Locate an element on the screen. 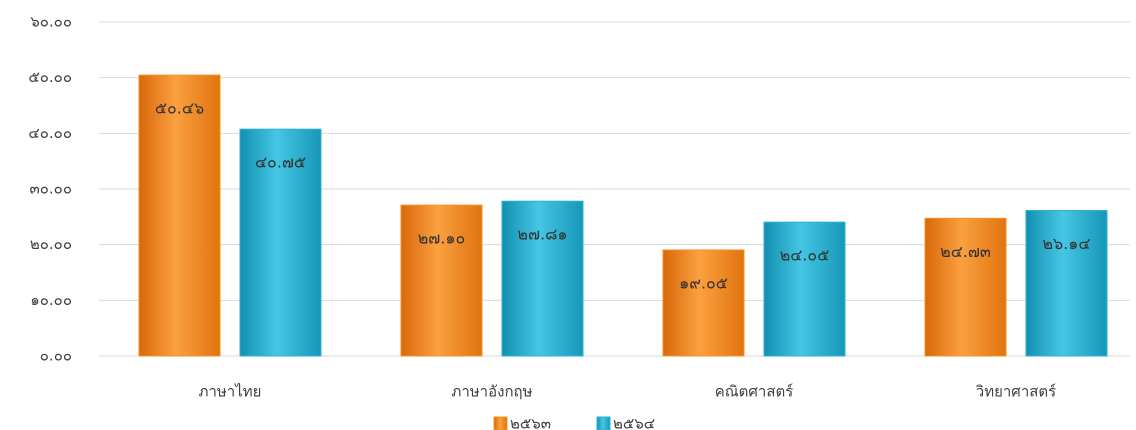  data-label: ๕๐.๔๖ is located at coordinates (179, 108).